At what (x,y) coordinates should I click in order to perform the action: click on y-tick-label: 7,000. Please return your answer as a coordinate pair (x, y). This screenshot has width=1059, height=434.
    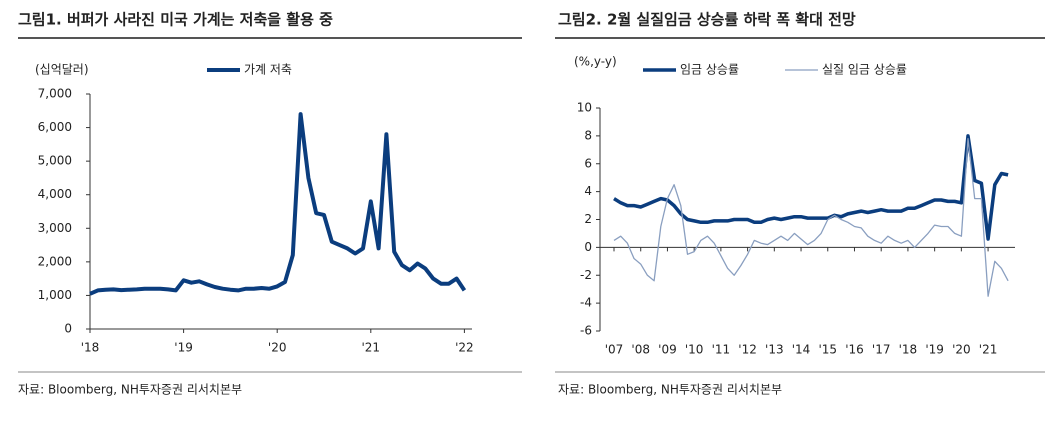
    Looking at the image, I should click on (55, 94).